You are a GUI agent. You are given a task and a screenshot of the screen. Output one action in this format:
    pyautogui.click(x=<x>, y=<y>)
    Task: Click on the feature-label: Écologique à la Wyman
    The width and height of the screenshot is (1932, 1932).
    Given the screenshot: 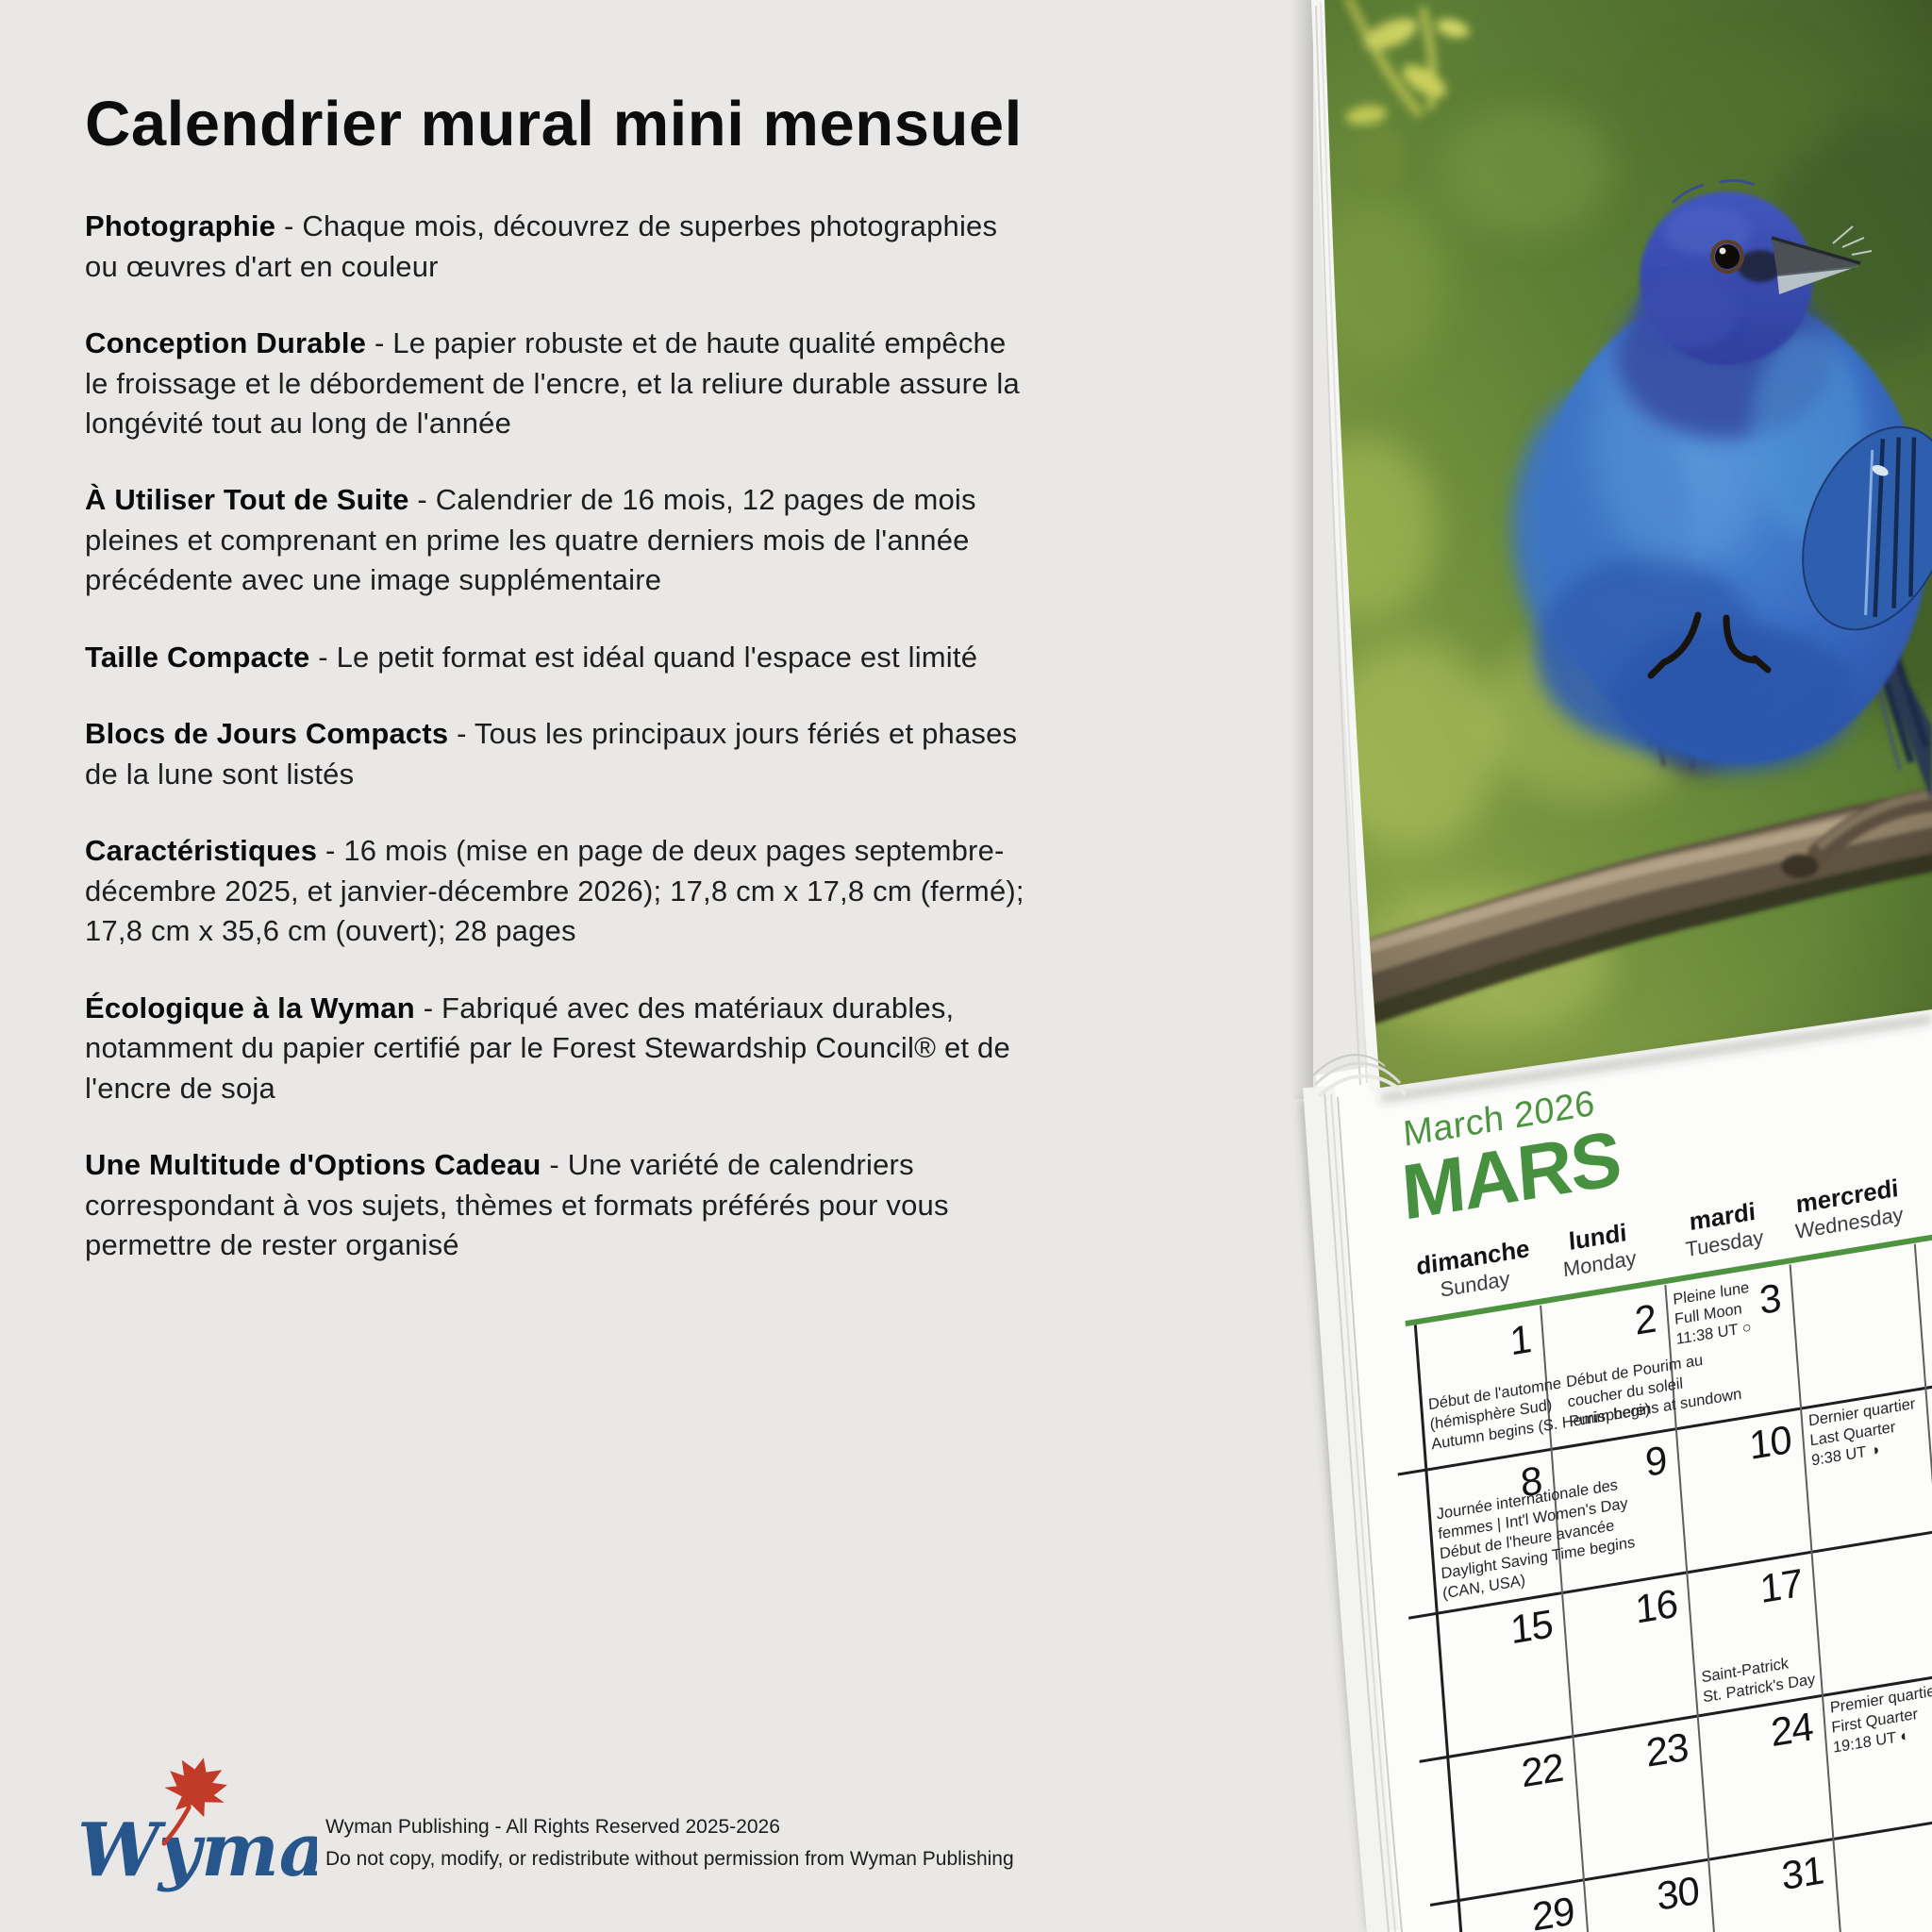 What is the action you would take?
    pyautogui.click(x=250, y=1008)
    